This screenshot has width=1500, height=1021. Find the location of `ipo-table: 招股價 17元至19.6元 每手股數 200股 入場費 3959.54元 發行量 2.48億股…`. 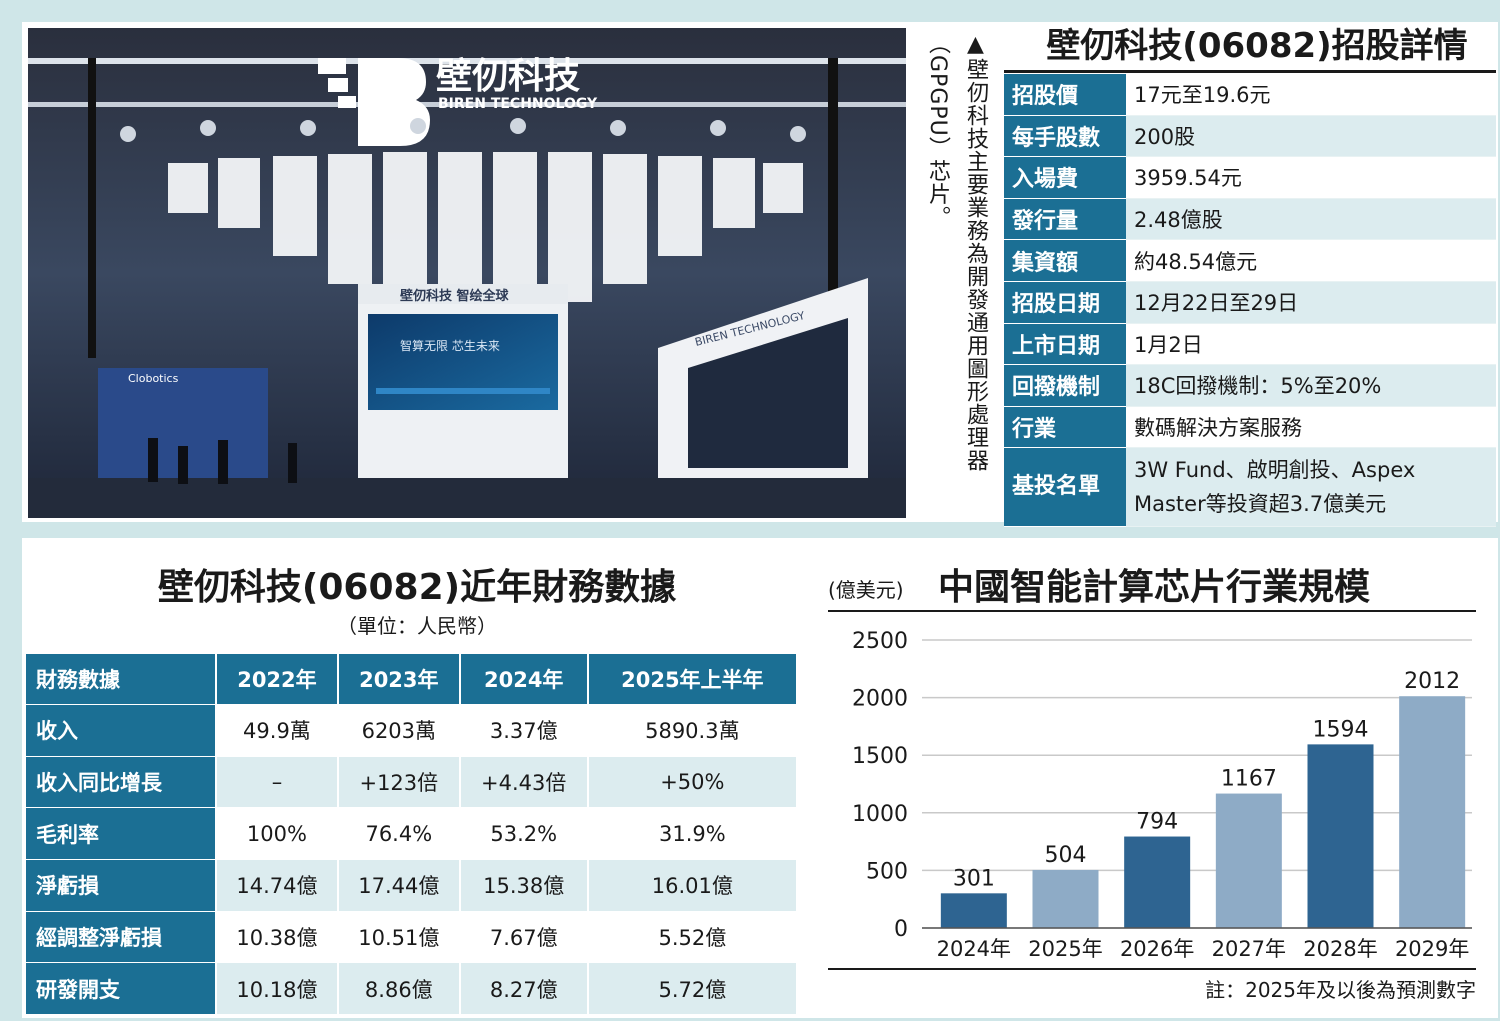

ipo-table: 招股價 17元至19.6元 每手股數 200股 入場費 3959.54元 發行量 2.48億股… is located at coordinates (1250, 301).